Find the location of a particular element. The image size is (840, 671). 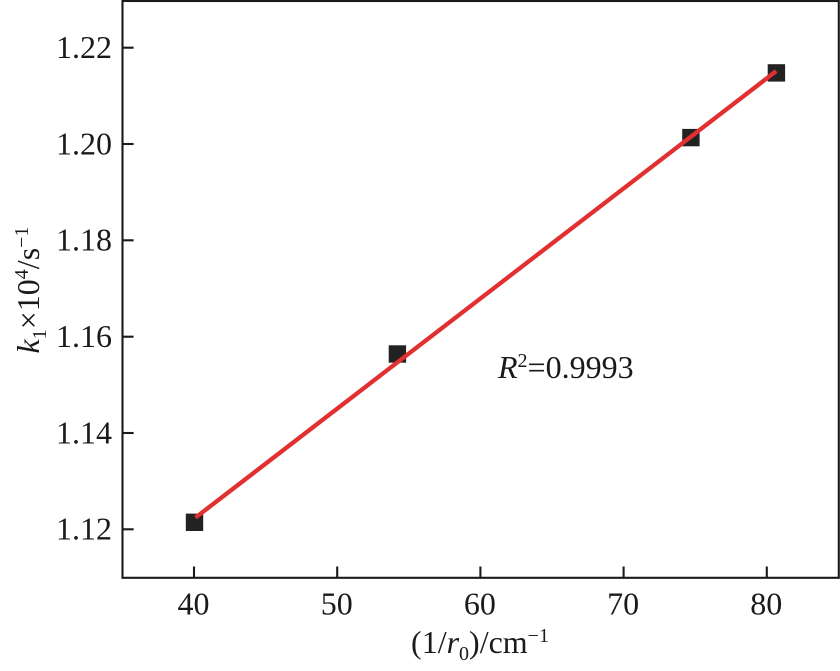

svg-text: 1.22 is located at coordinates (84, 47).